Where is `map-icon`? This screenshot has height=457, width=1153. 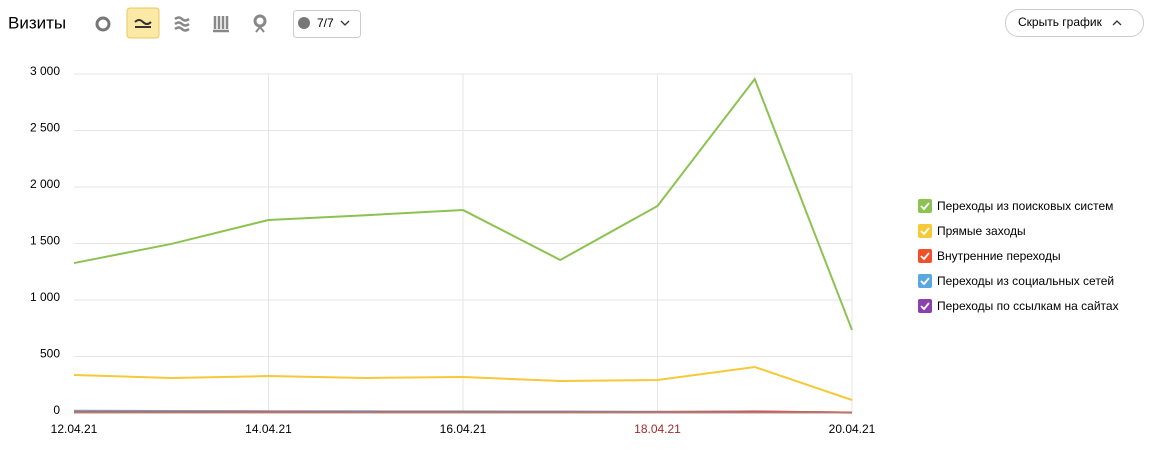
map-icon is located at coordinates (260, 23).